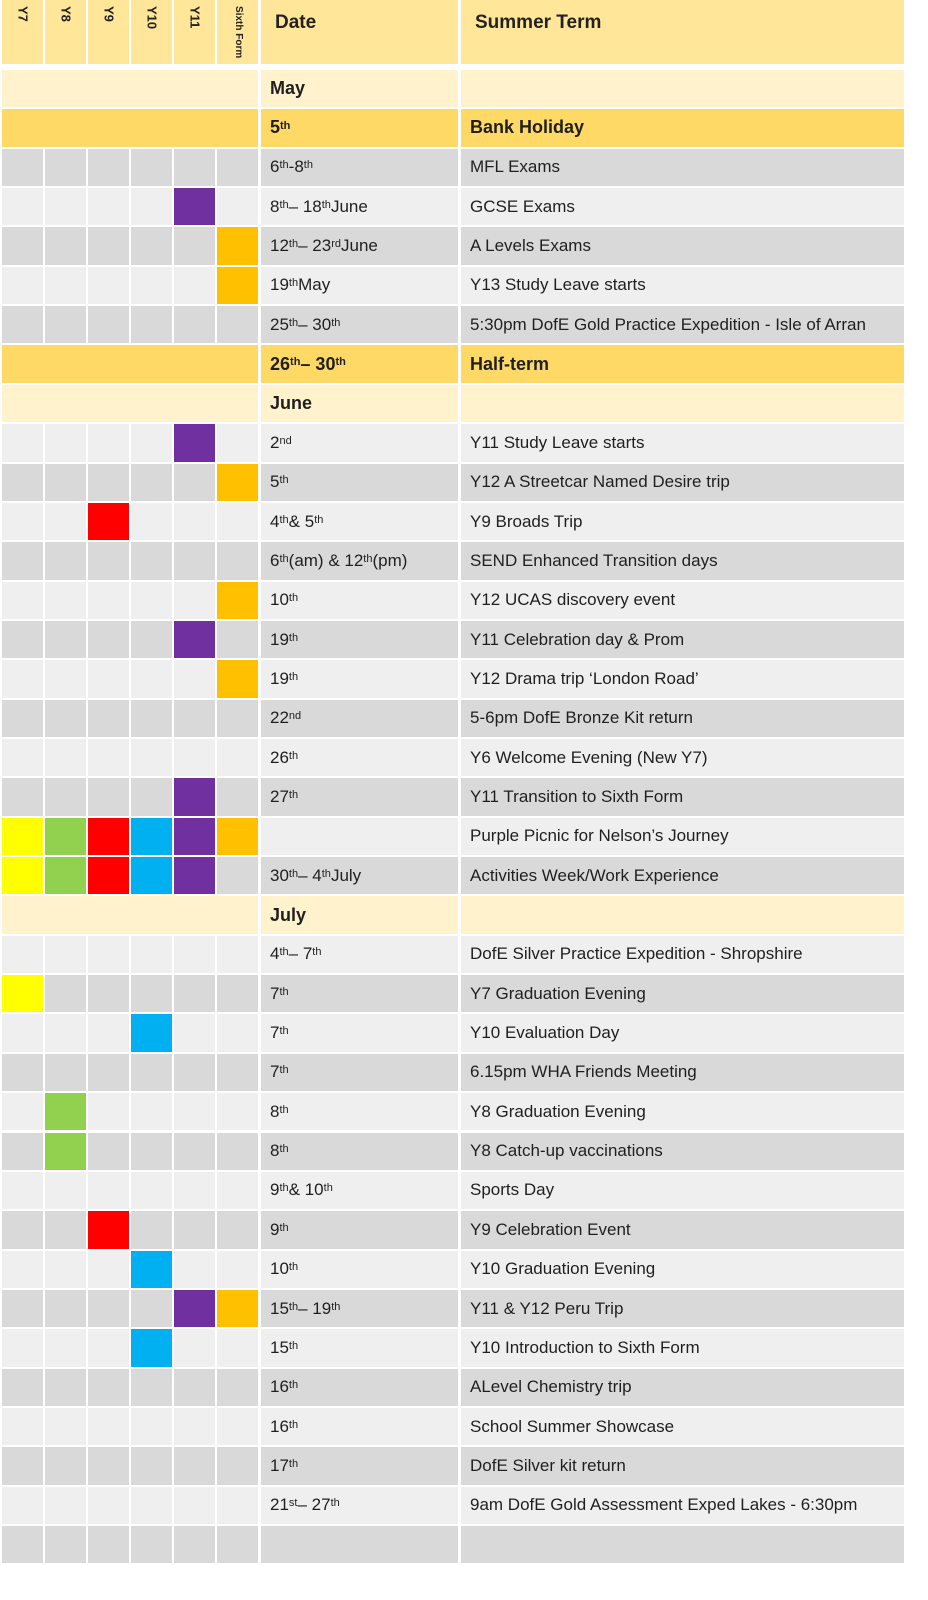 The height and width of the screenshot is (1600, 928). I want to click on event-text, so click(682, 1544).